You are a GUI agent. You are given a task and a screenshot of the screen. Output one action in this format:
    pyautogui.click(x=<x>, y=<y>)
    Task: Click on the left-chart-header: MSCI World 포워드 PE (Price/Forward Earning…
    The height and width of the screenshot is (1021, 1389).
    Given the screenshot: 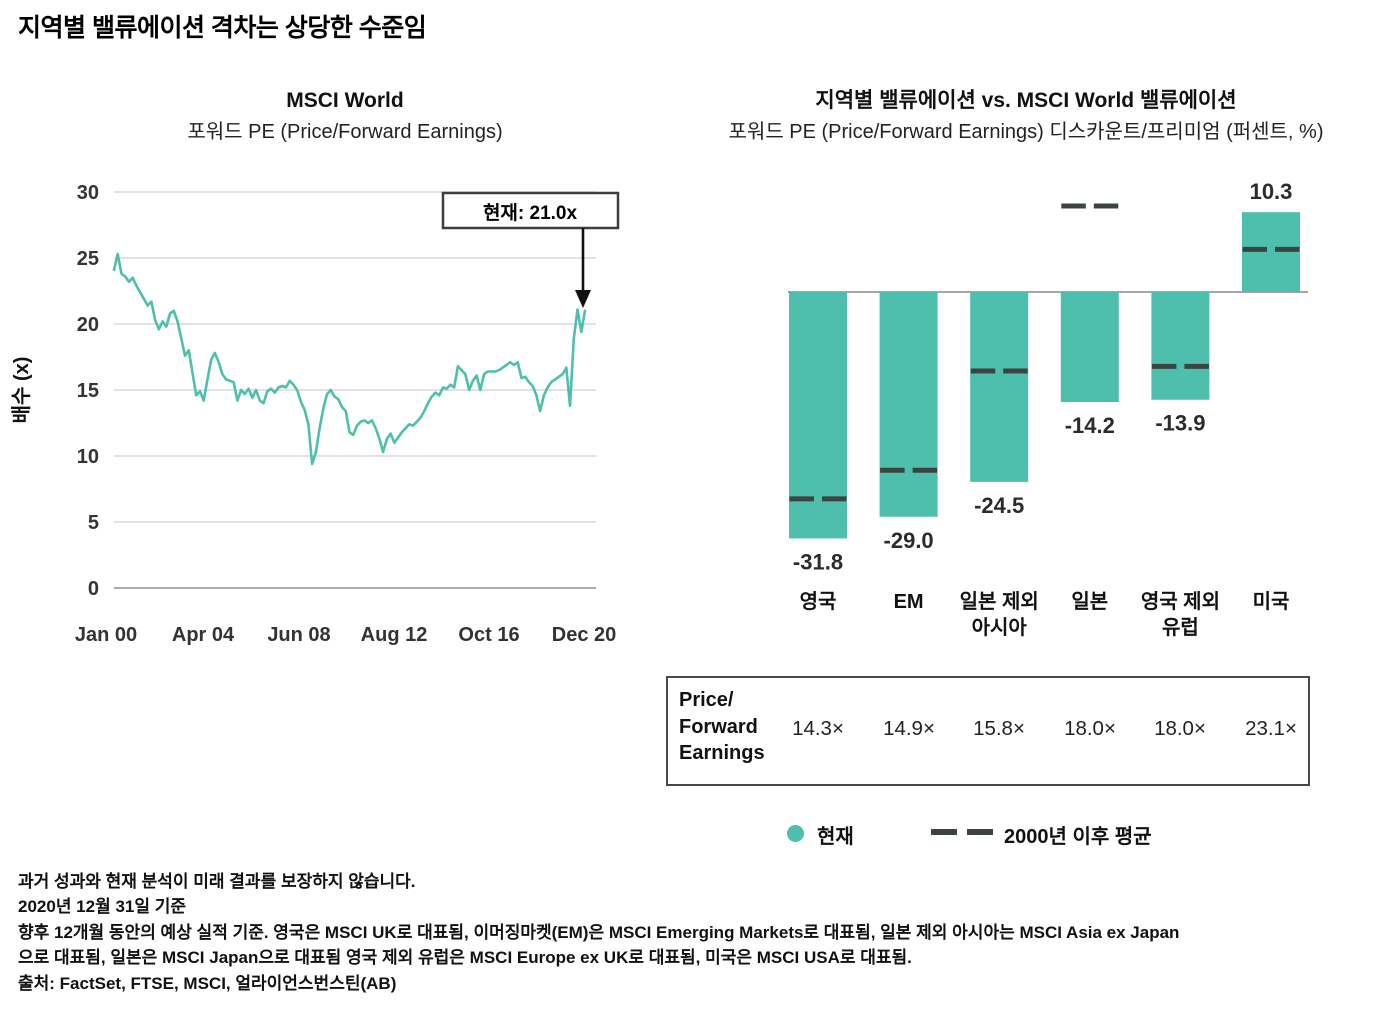 What is the action you would take?
    pyautogui.click(x=345, y=116)
    